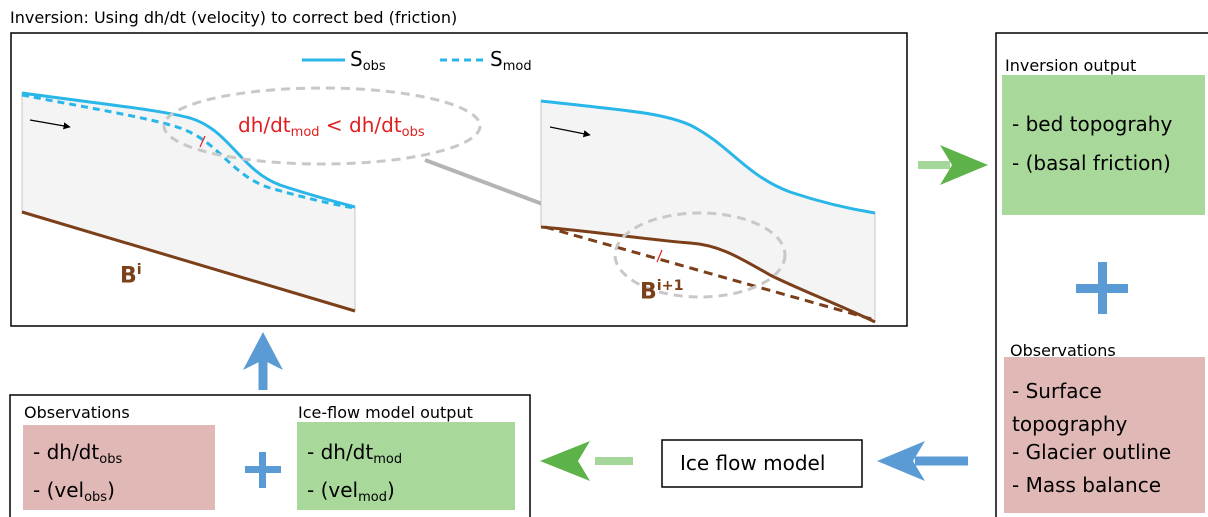  Describe the element at coordinates (385, 412) in the screenshot. I see `box-title: Ice-flow model output` at that location.